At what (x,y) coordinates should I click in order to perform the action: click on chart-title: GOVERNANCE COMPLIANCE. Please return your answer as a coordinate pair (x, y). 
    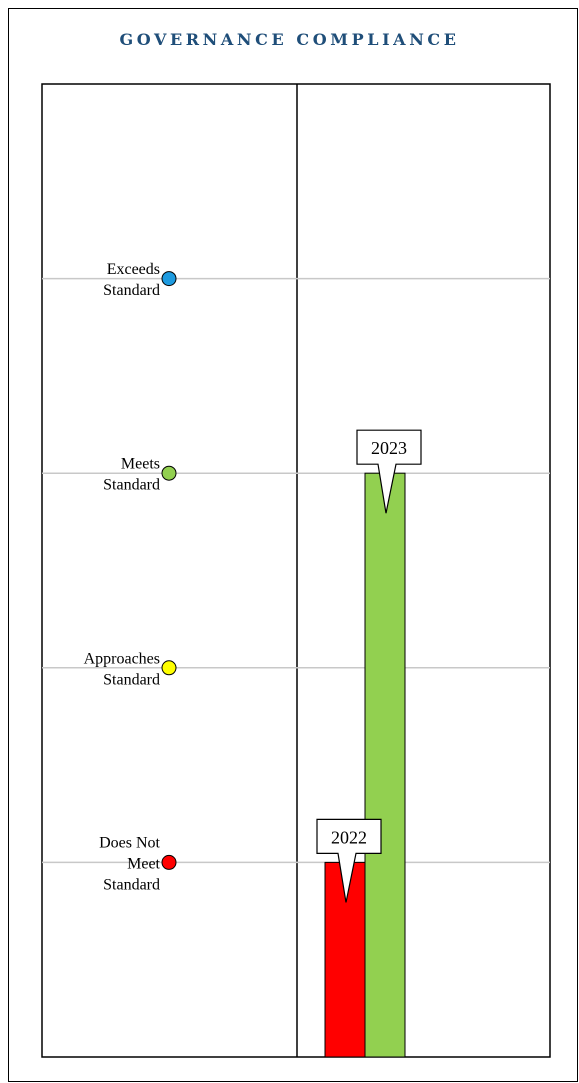
    Looking at the image, I should click on (289, 39).